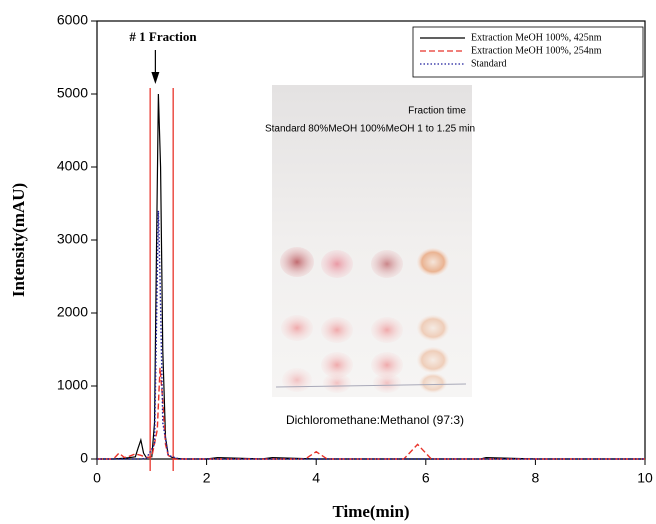 This screenshot has height=524, width=656. I want to click on x-tick-label: 4, so click(316, 478).